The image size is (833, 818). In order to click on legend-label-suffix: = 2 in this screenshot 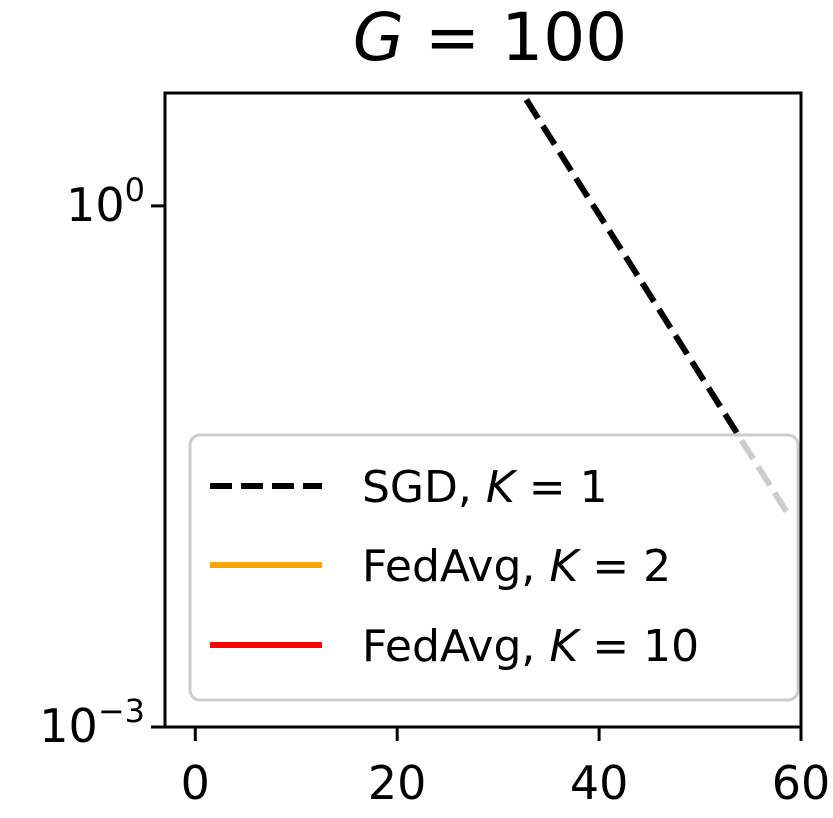, I will do `click(624, 566)`.